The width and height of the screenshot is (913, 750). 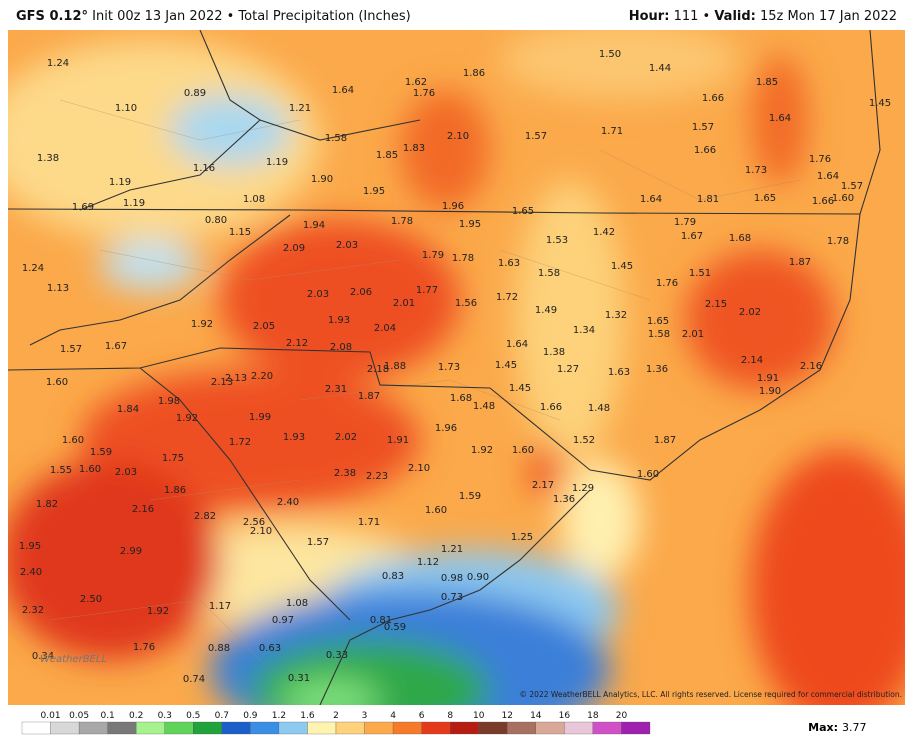 I want to click on value-label: 1.32, so click(x=616, y=315).